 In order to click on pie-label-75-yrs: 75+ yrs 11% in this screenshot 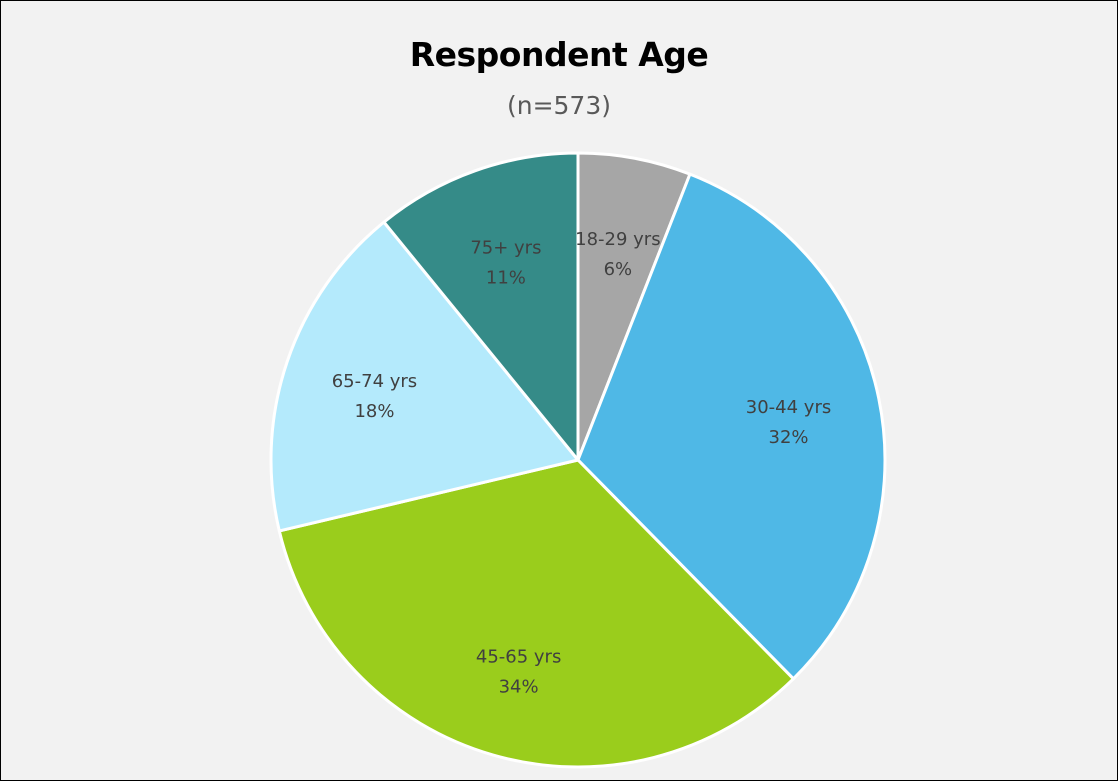, I will do `click(505, 263)`.